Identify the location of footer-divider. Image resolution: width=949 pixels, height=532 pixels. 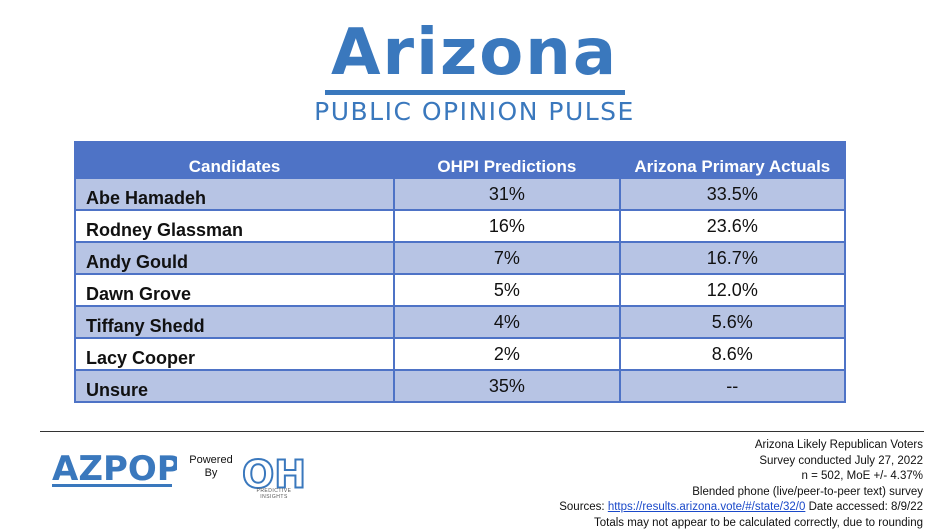
(482, 431).